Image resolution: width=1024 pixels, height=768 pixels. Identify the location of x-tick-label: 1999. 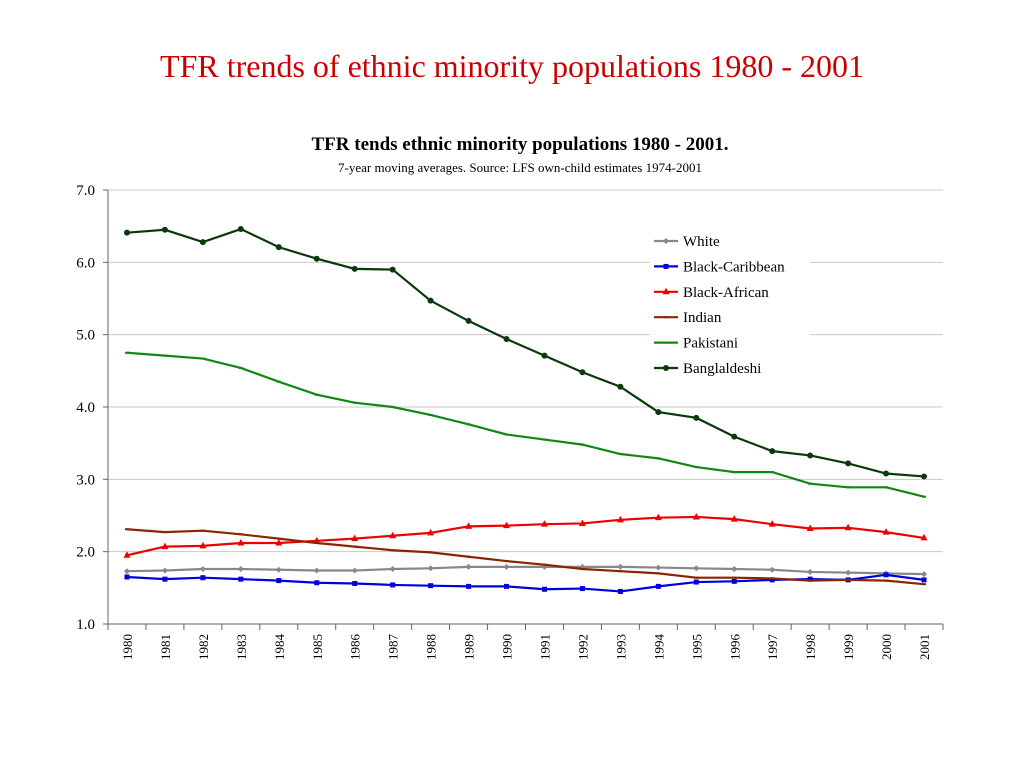
(848, 647).